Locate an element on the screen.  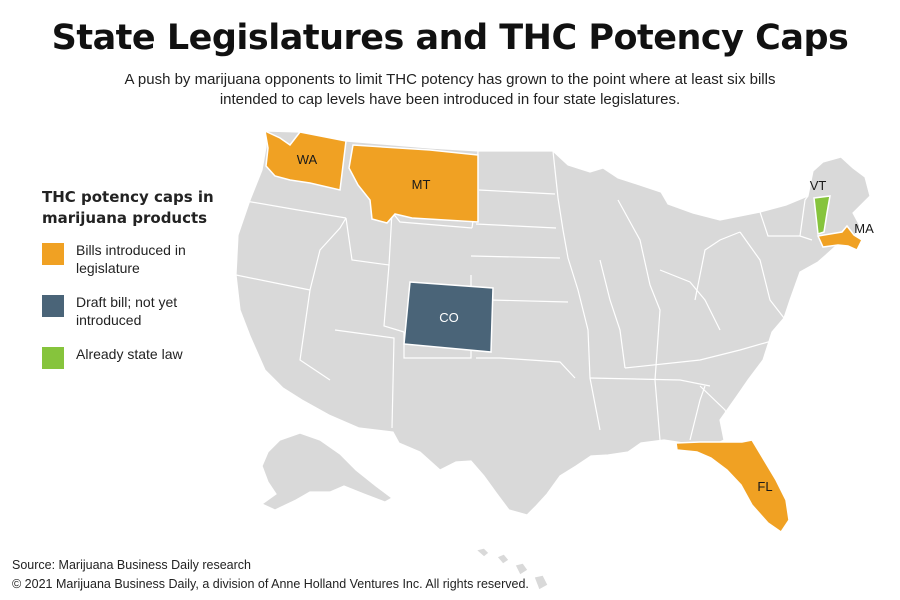
legend-item-draft: Draft bill; not yet introduced is located at coordinates (142, 313).